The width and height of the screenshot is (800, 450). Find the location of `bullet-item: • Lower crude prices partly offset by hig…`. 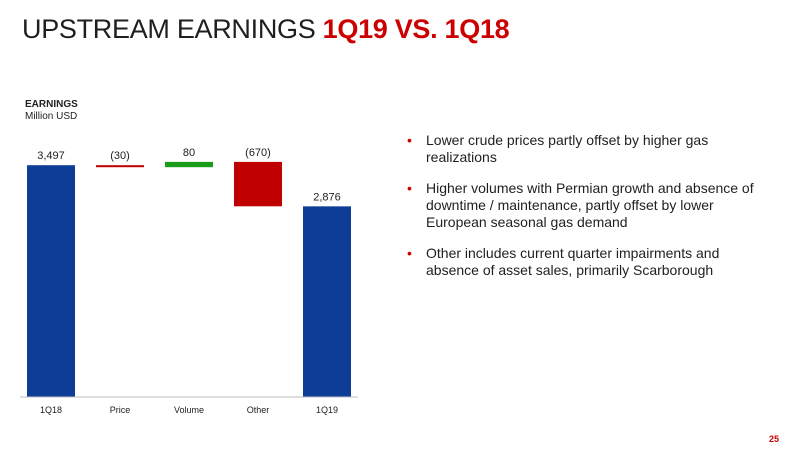

bullet-item: • Lower crude prices partly offset by hig… is located at coordinates (585, 149).